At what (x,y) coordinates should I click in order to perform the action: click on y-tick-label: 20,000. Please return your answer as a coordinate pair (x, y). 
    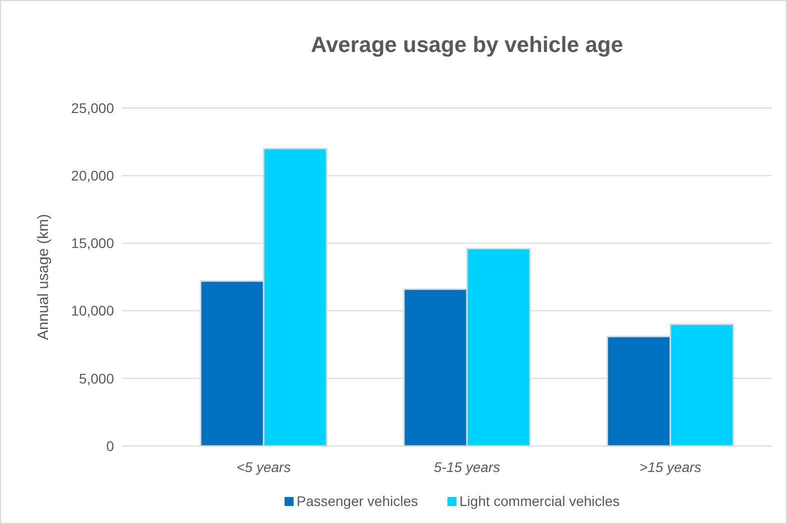
    Looking at the image, I should click on (92, 176).